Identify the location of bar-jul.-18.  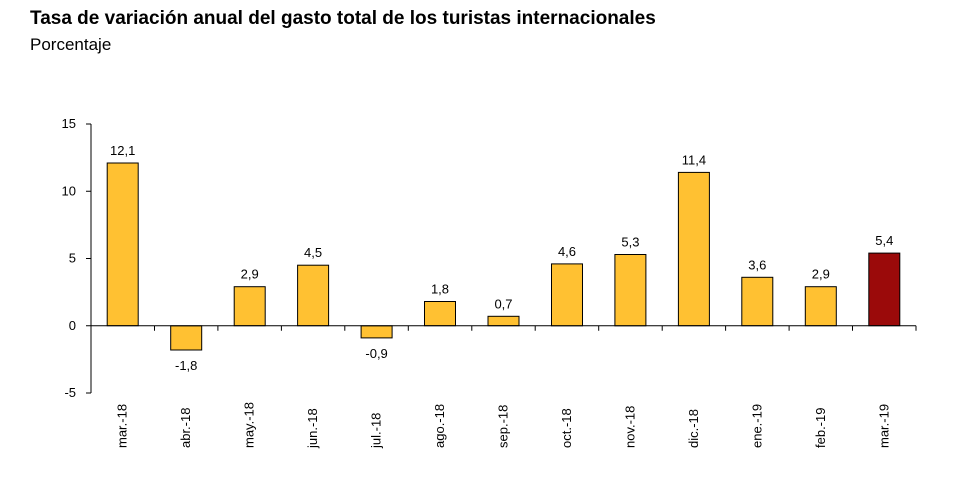
(376, 332).